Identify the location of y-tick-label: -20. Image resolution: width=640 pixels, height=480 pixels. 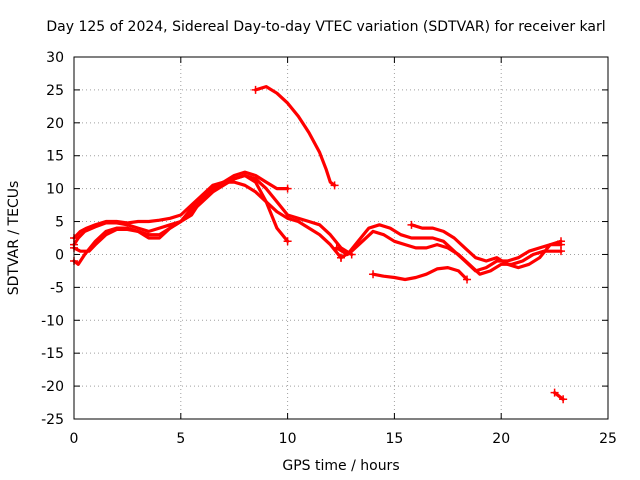
(52, 387).